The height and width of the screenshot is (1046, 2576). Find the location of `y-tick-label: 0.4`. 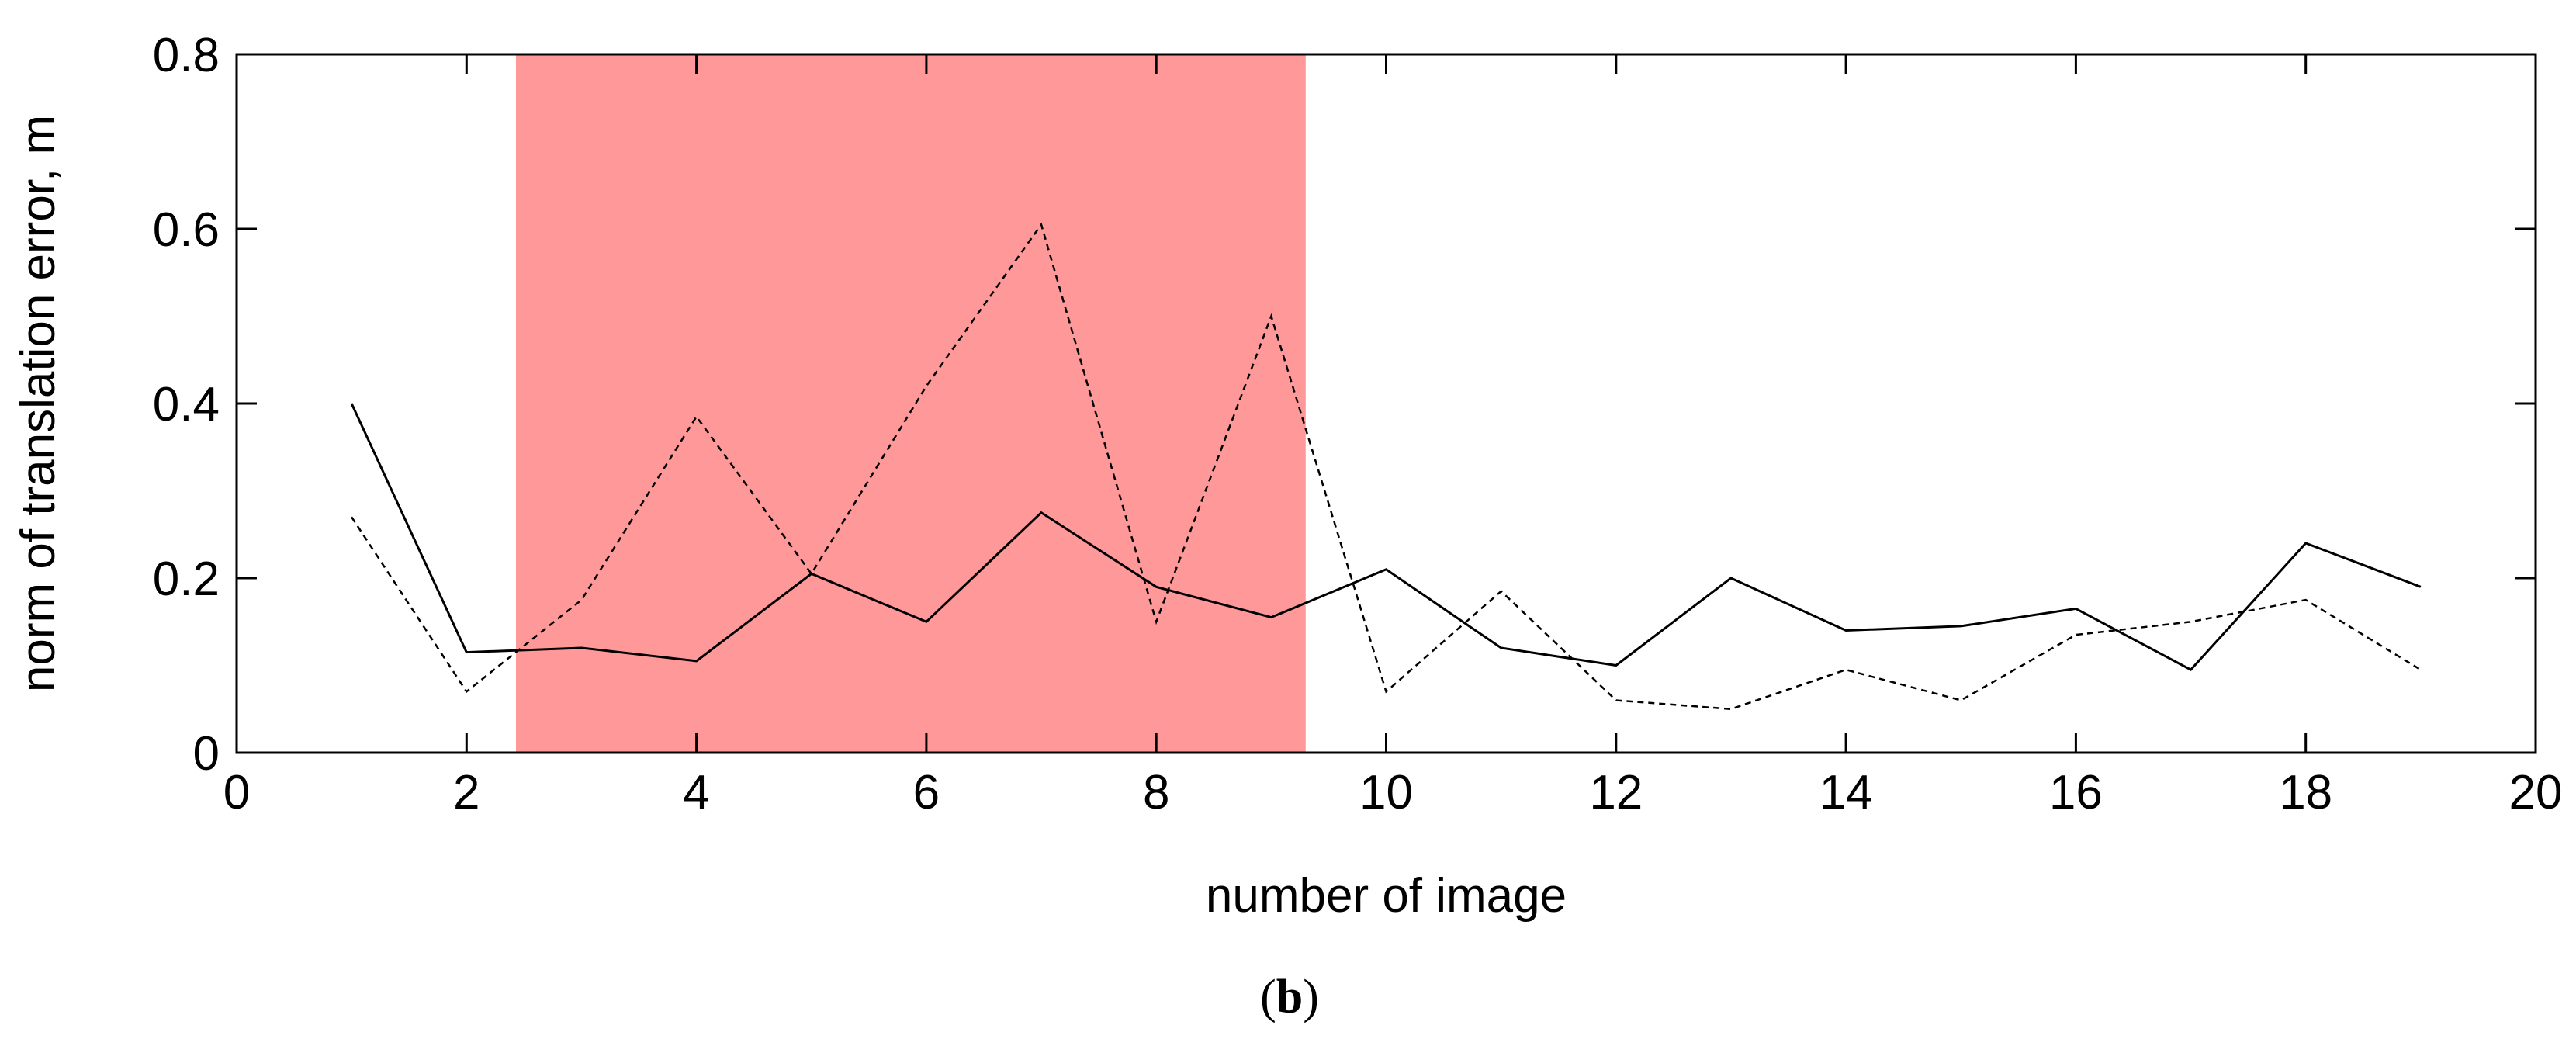

y-tick-label: 0.4 is located at coordinates (186, 404).